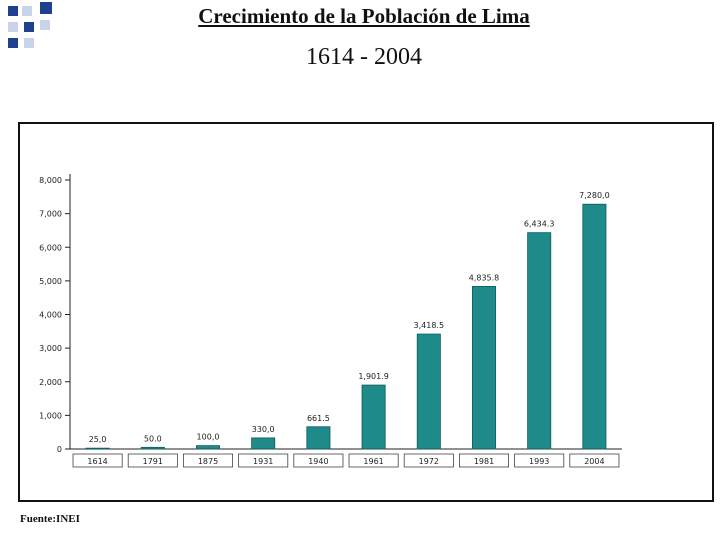 The width and height of the screenshot is (728, 546). What do you see at coordinates (50, 180) in the screenshot?
I see `y-tick-label: 8,000` at bounding box center [50, 180].